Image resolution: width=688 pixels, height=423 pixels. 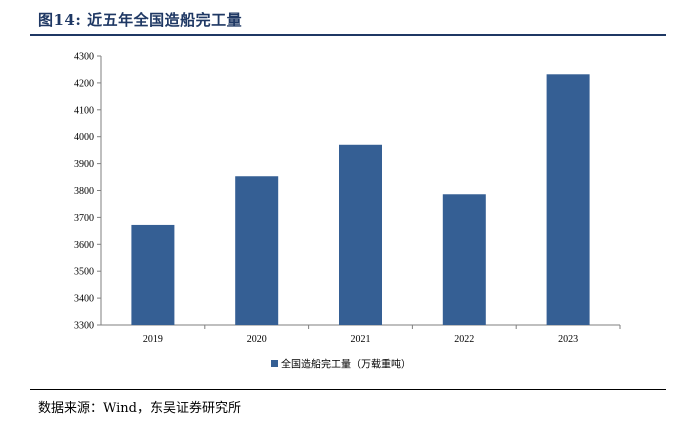 What do you see at coordinates (84, 191) in the screenshot?
I see `y-tick-label: 3800` at bounding box center [84, 191].